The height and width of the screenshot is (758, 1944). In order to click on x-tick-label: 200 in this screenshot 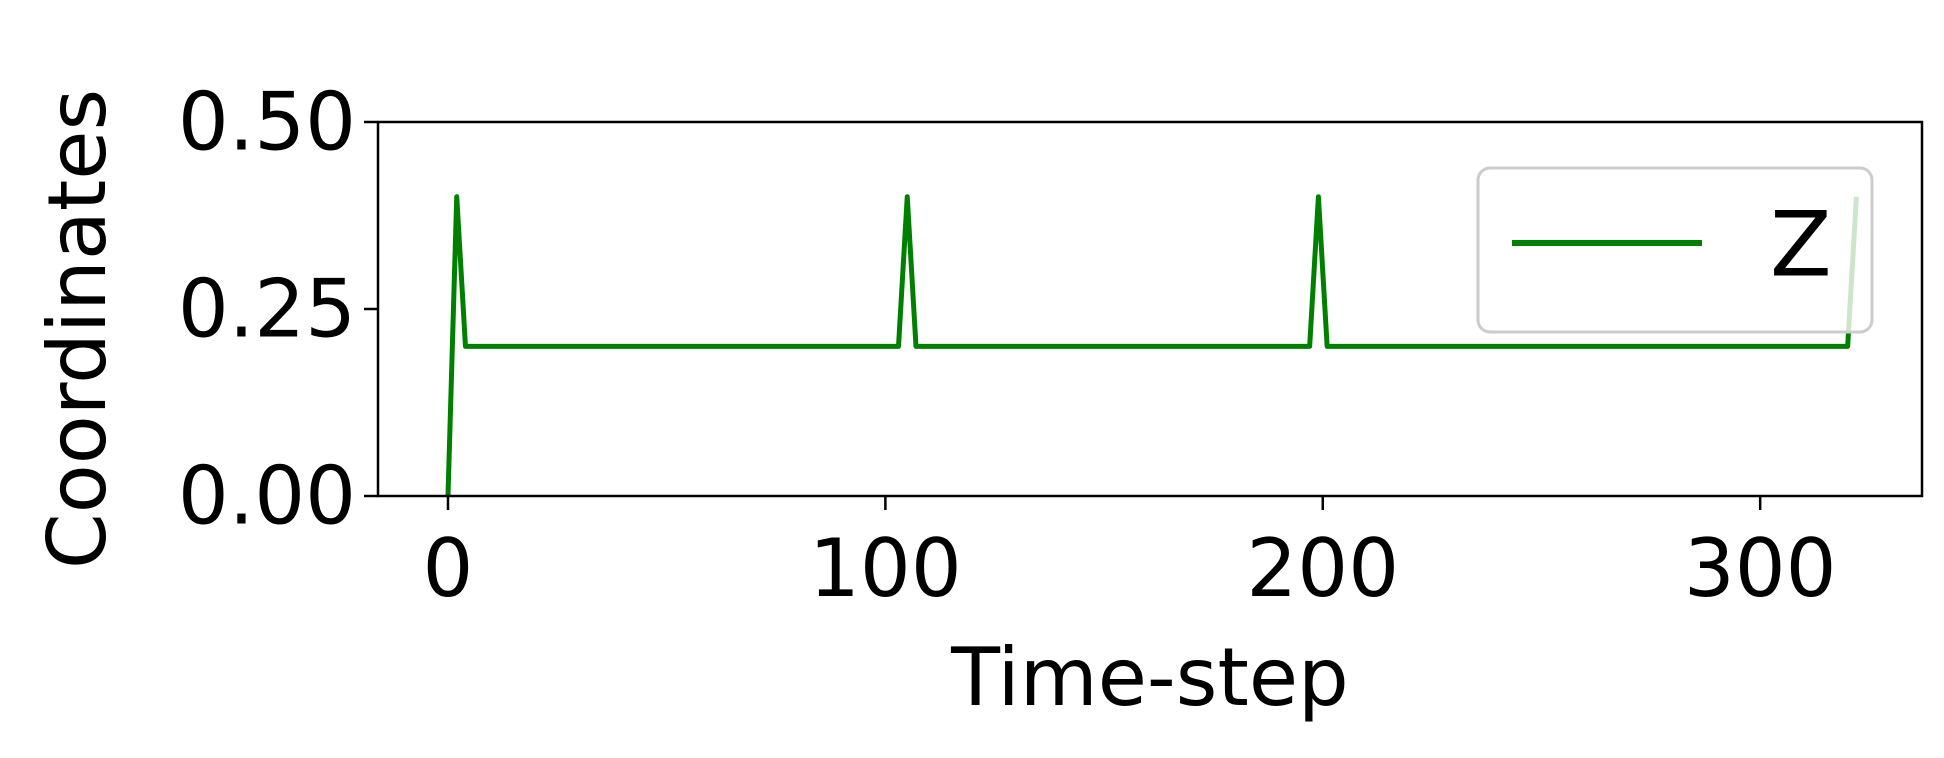, I will do `click(1322, 568)`.